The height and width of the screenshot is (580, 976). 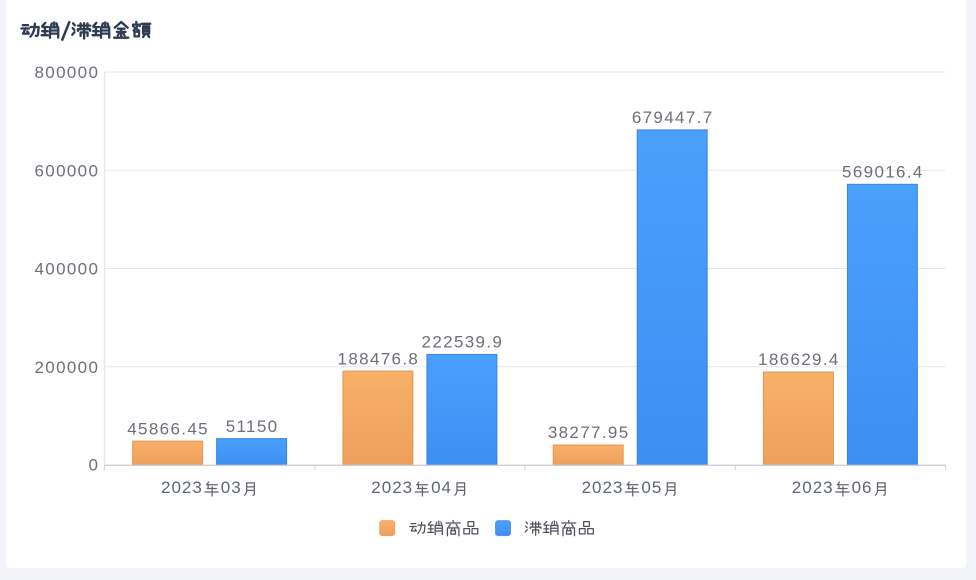 I want to click on svg-text: 51150, so click(x=252, y=426).